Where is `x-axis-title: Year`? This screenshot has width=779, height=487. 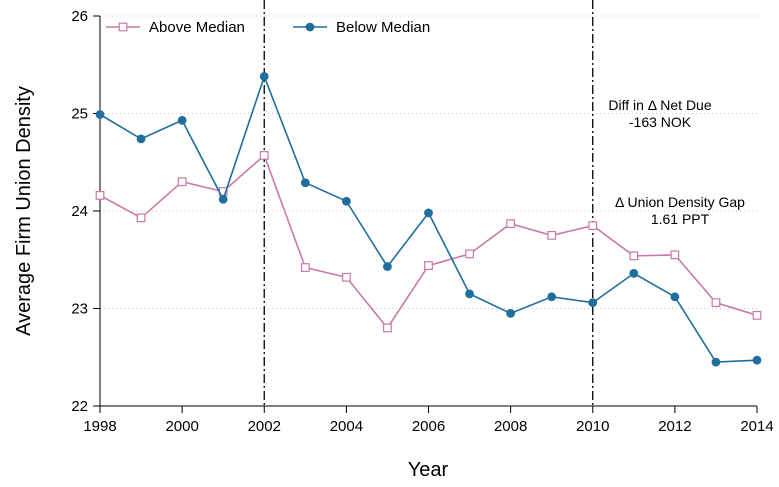
x-axis-title: Year is located at coordinates (428, 470).